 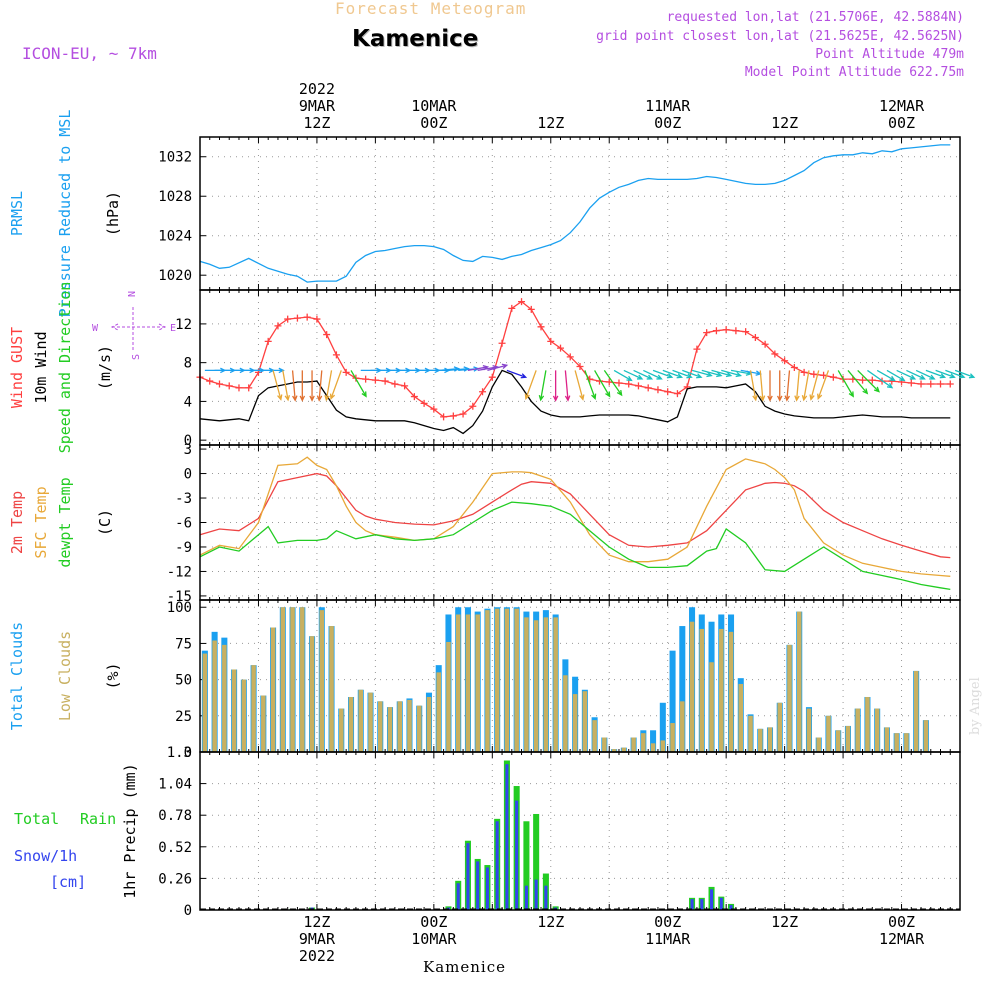 What do you see at coordinates (433, 123) in the screenshot?
I see `date-label-top: 00Z` at bounding box center [433, 123].